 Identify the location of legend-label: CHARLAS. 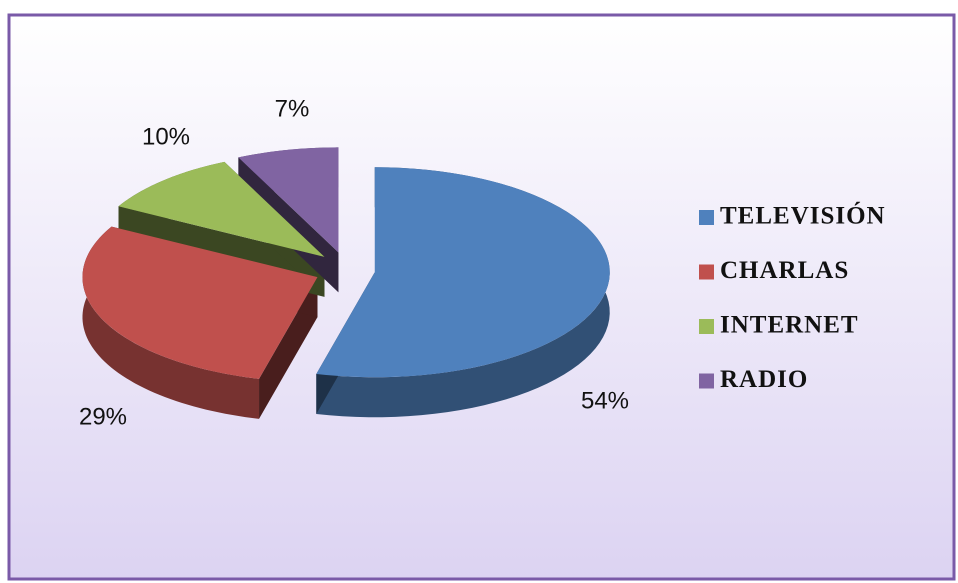
(784, 270).